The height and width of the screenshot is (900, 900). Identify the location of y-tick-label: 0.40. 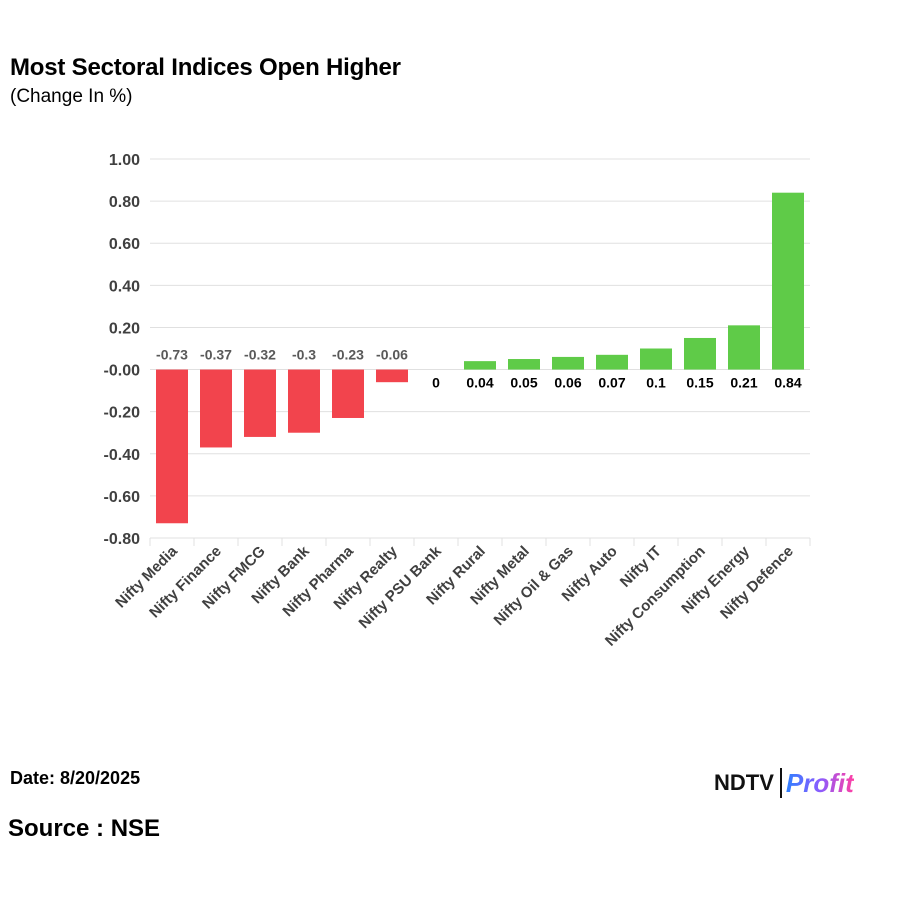
(124, 286).